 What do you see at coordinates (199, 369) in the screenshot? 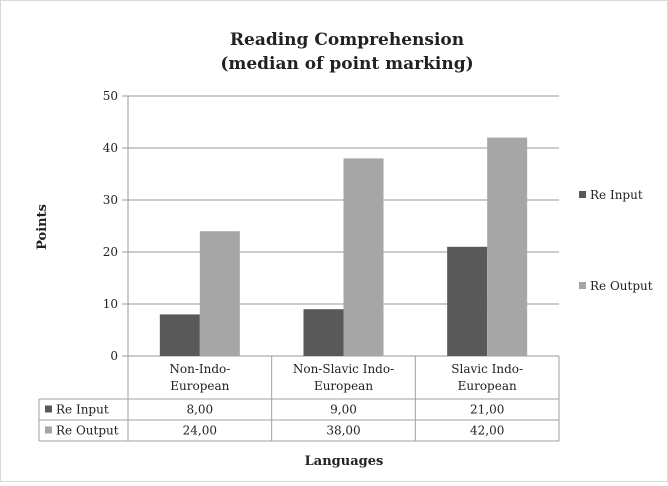
I see `category-label: Non-Indo-` at bounding box center [199, 369].